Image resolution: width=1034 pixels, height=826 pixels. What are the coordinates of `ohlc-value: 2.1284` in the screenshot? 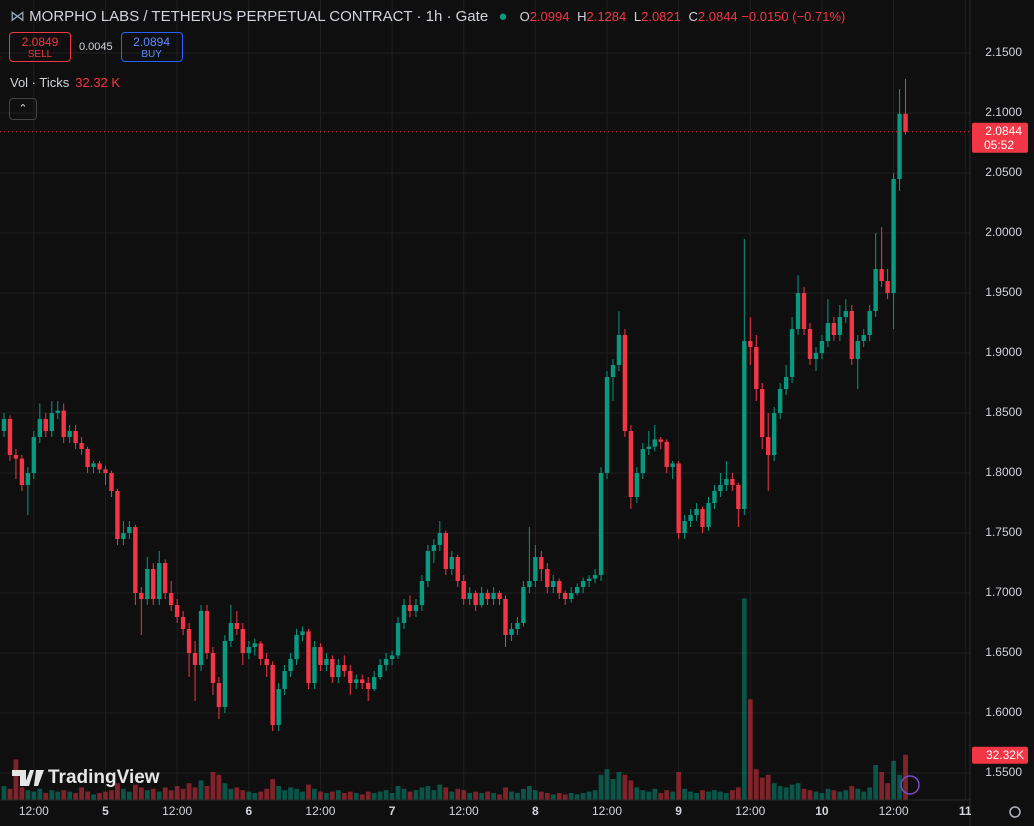 It's located at (606, 16).